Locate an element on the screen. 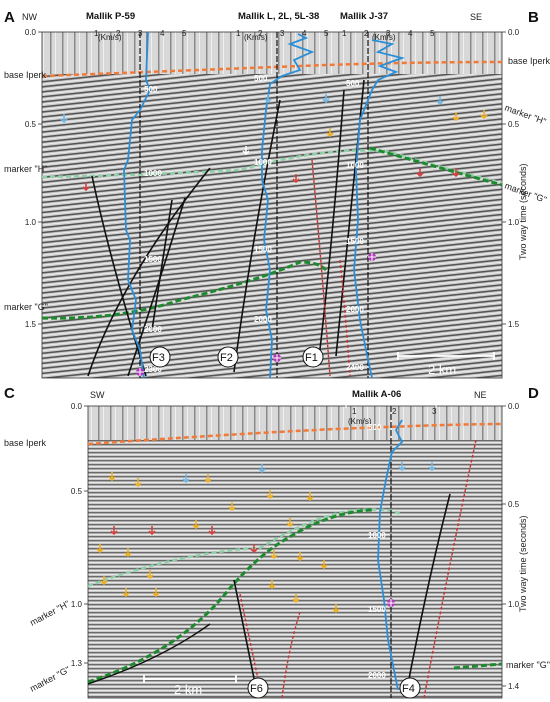  velocity-scale-j37: (Km/s) is located at coordinates (386, 33).